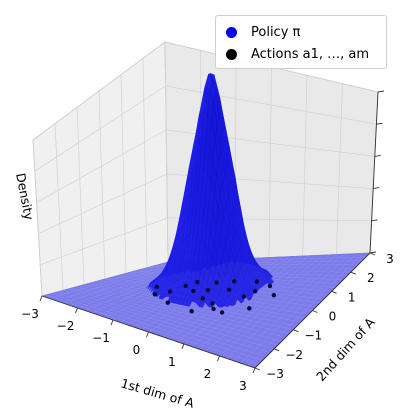  Describe the element at coordinates (310, 54) in the screenshot. I see `legend-label-actions: Actions a1, …, am` at that location.